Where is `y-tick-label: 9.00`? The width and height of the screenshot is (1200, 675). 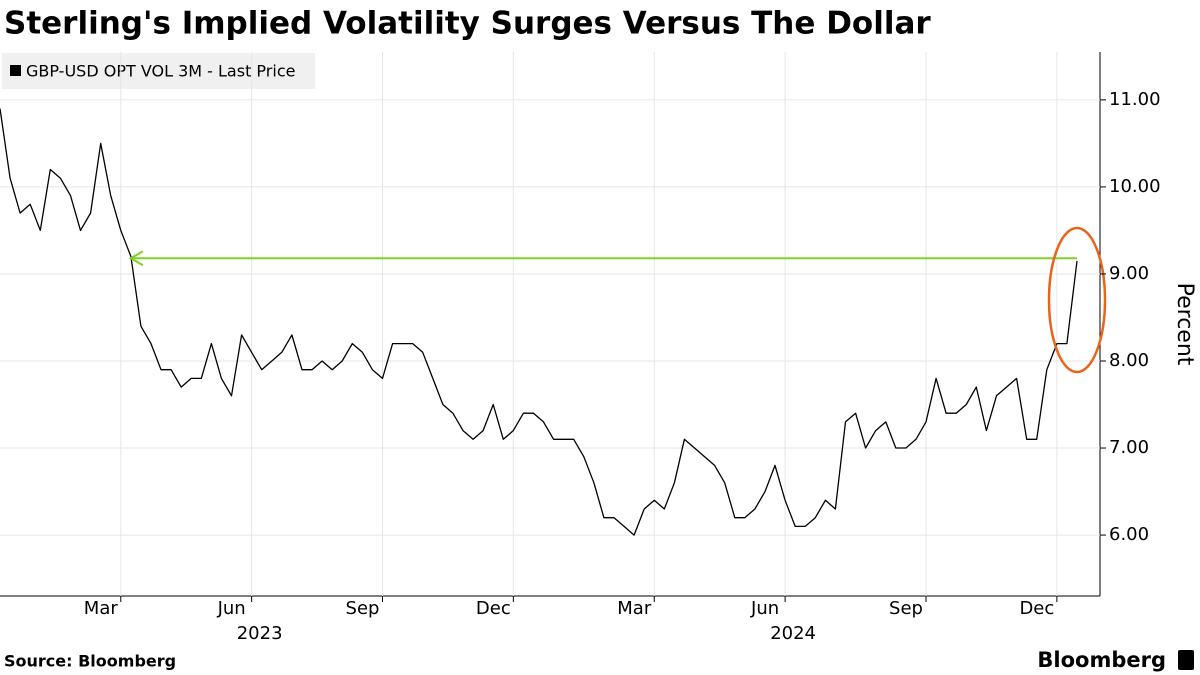
y-tick-label: 9.00 is located at coordinates (1129, 273).